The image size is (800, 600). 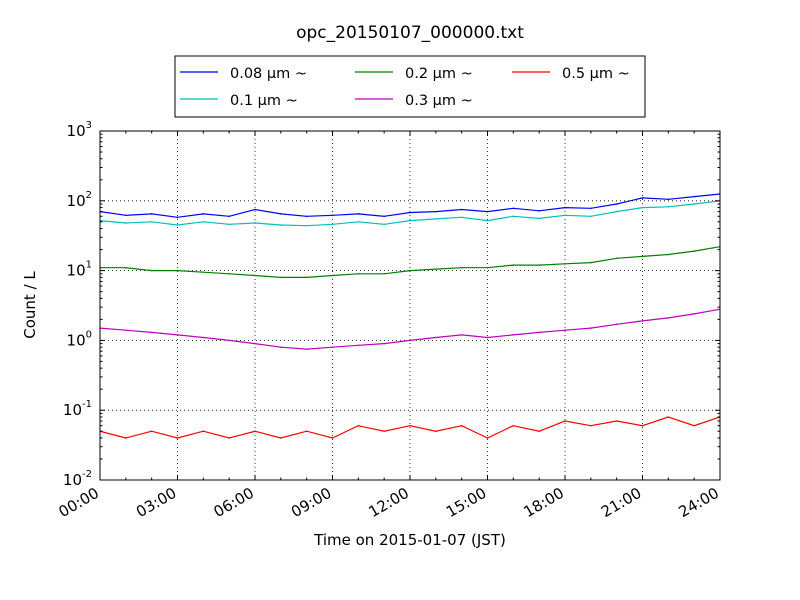 I want to click on x-axis-label: Time on 2015-01-07 (JST), so click(x=409, y=540).